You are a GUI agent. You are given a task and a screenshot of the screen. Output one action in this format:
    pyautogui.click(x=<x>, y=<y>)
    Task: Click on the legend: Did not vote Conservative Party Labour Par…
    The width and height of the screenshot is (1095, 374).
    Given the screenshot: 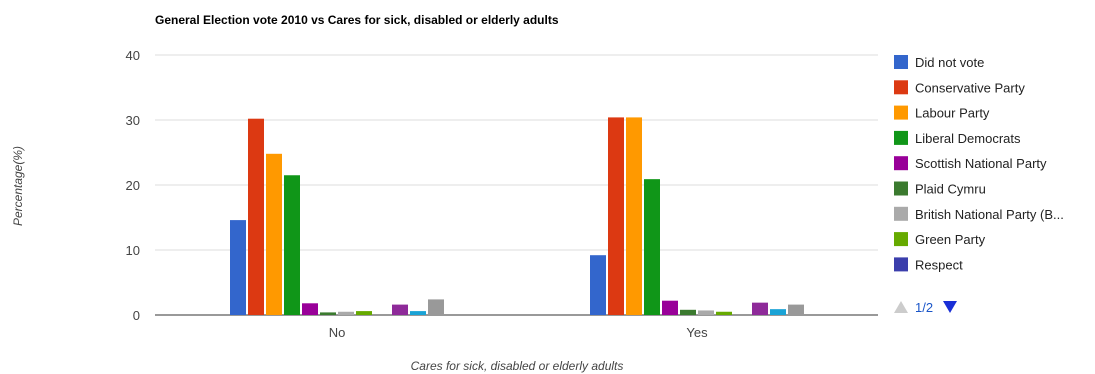 What is the action you would take?
    pyautogui.click(x=979, y=163)
    